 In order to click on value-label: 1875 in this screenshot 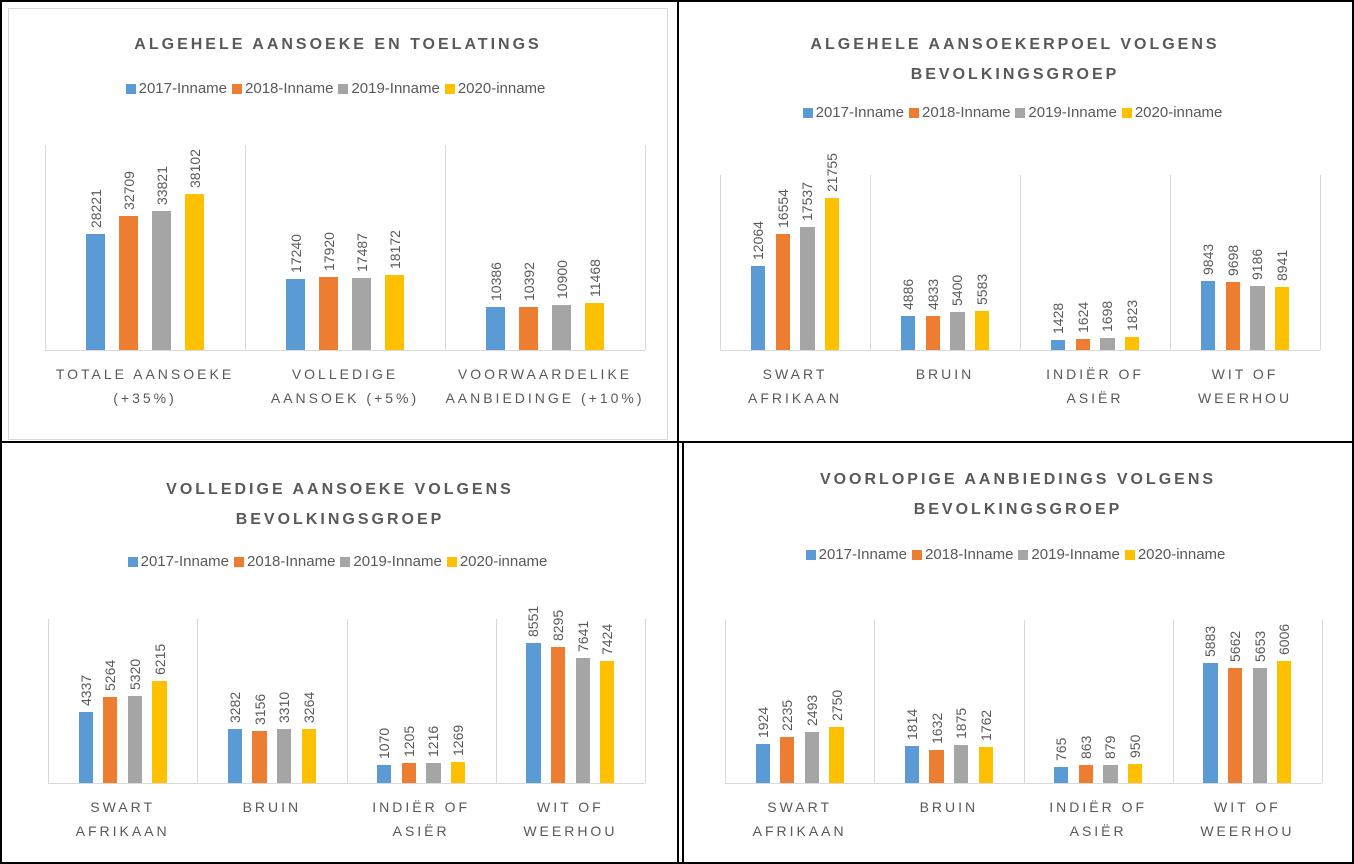, I will do `click(961, 723)`.